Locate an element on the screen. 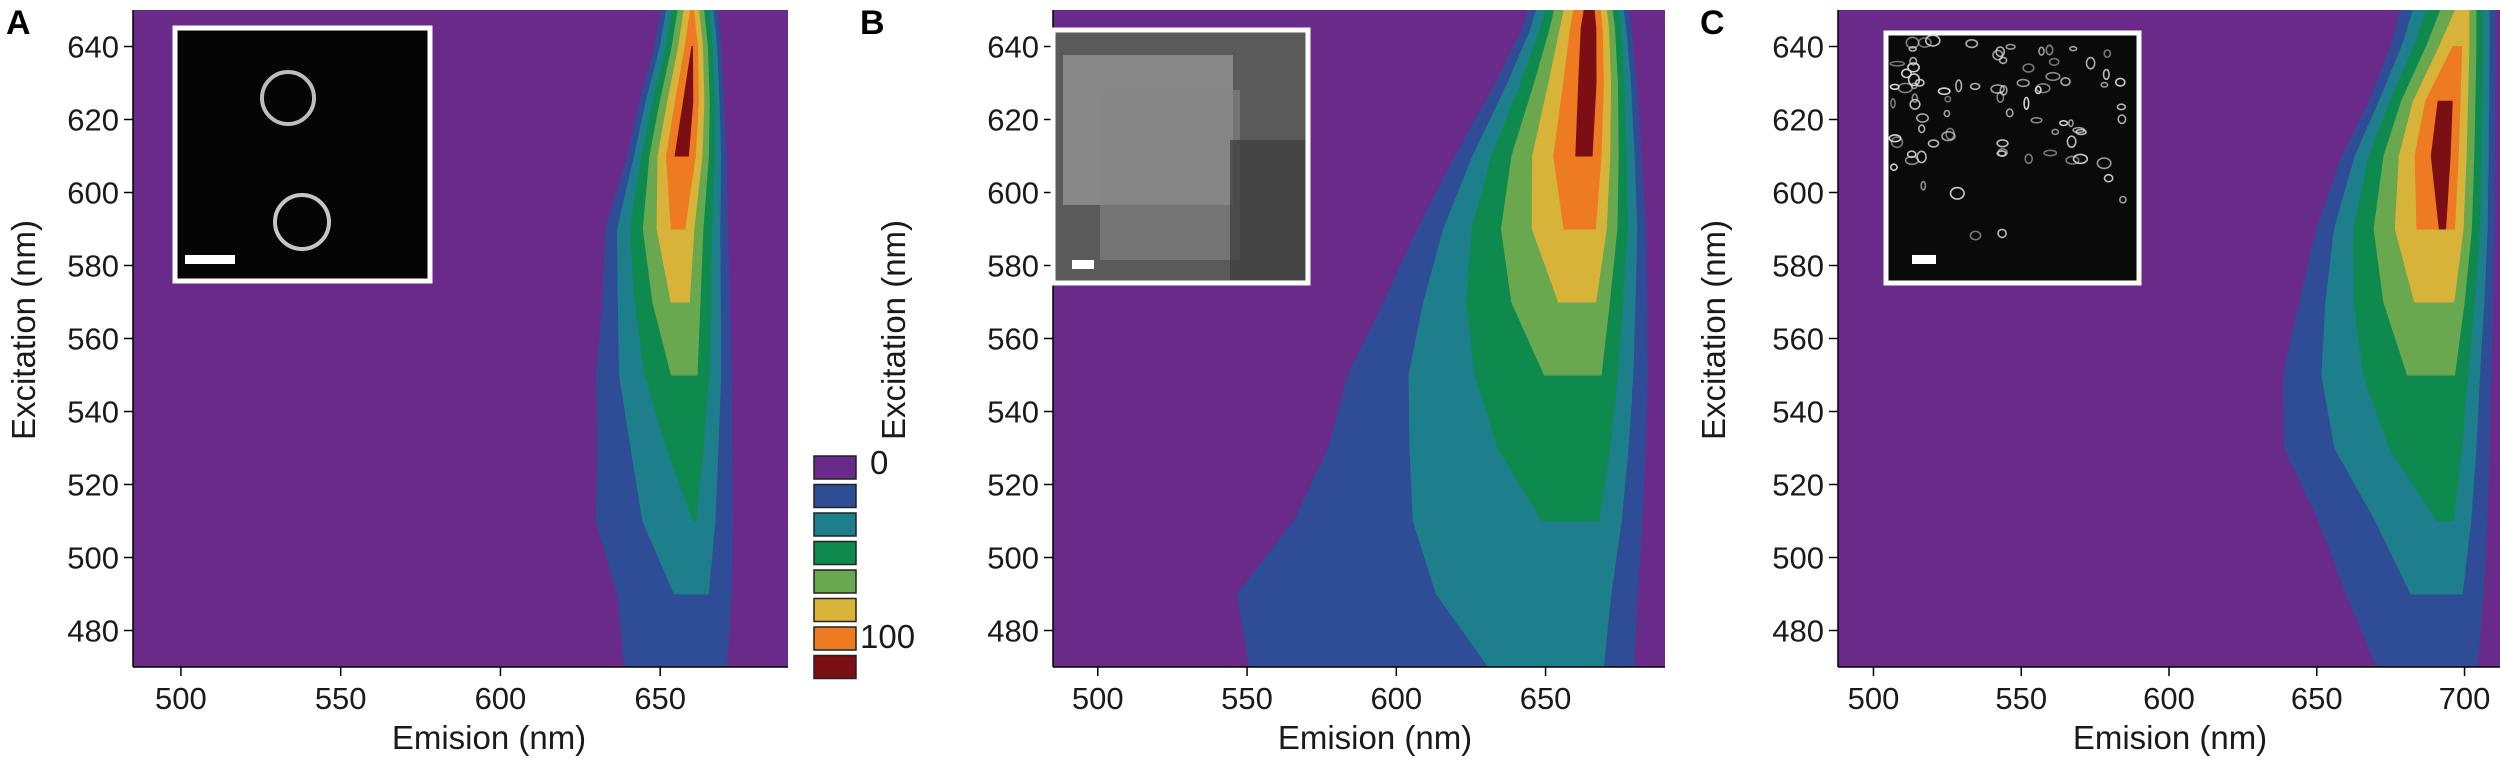  panel-c-inset-frame is located at coordinates (2012, 158).